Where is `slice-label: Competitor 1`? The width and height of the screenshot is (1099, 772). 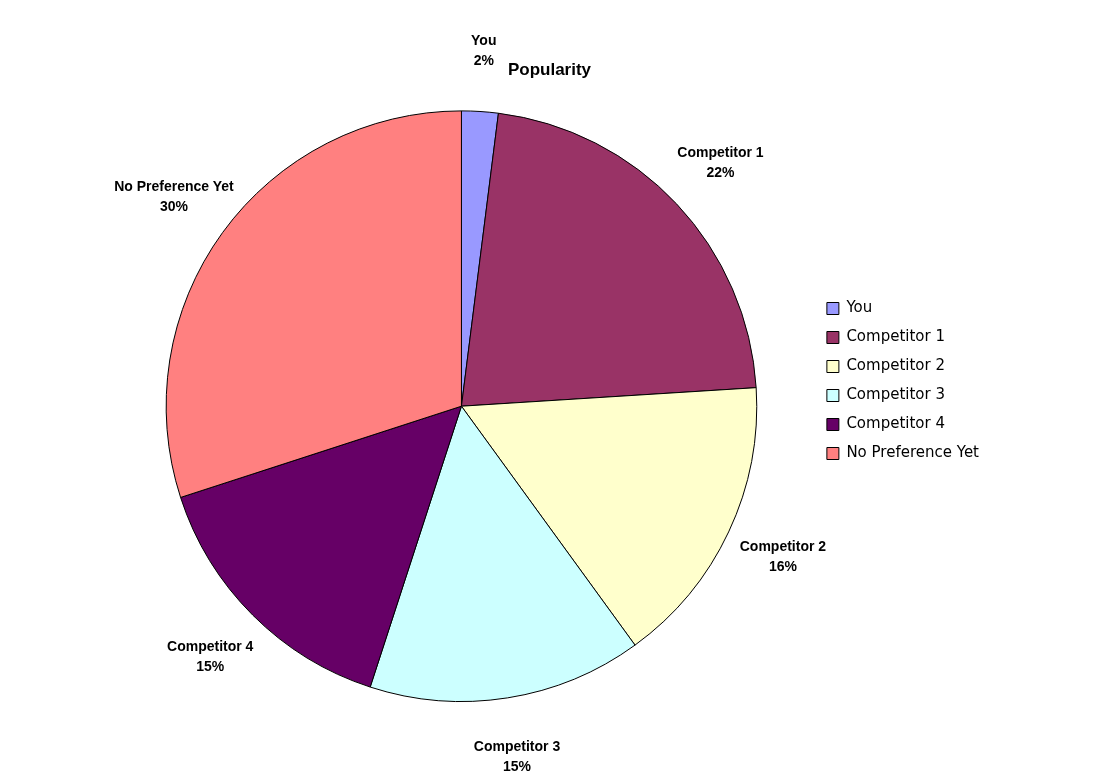
slice-label: Competitor 1 is located at coordinates (720, 151).